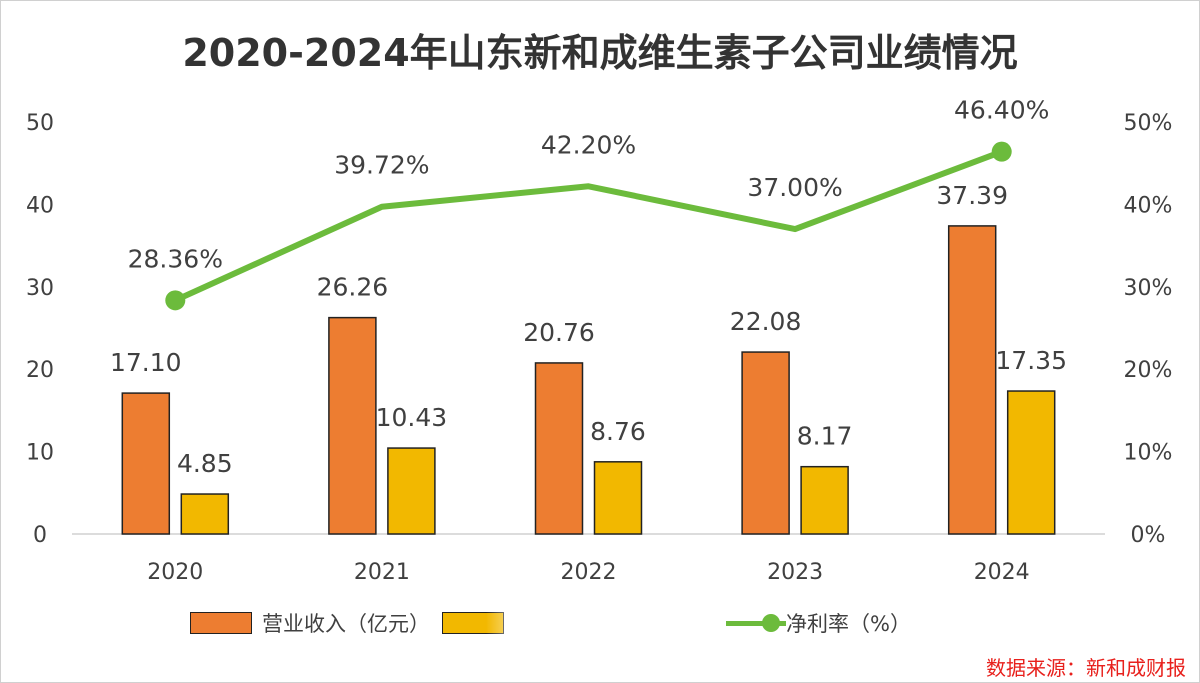  What do you see at coordinates (1148, 370) in the screenshot?
I see `y2-tick-label: 20%` at bounding box center [1148, 370].